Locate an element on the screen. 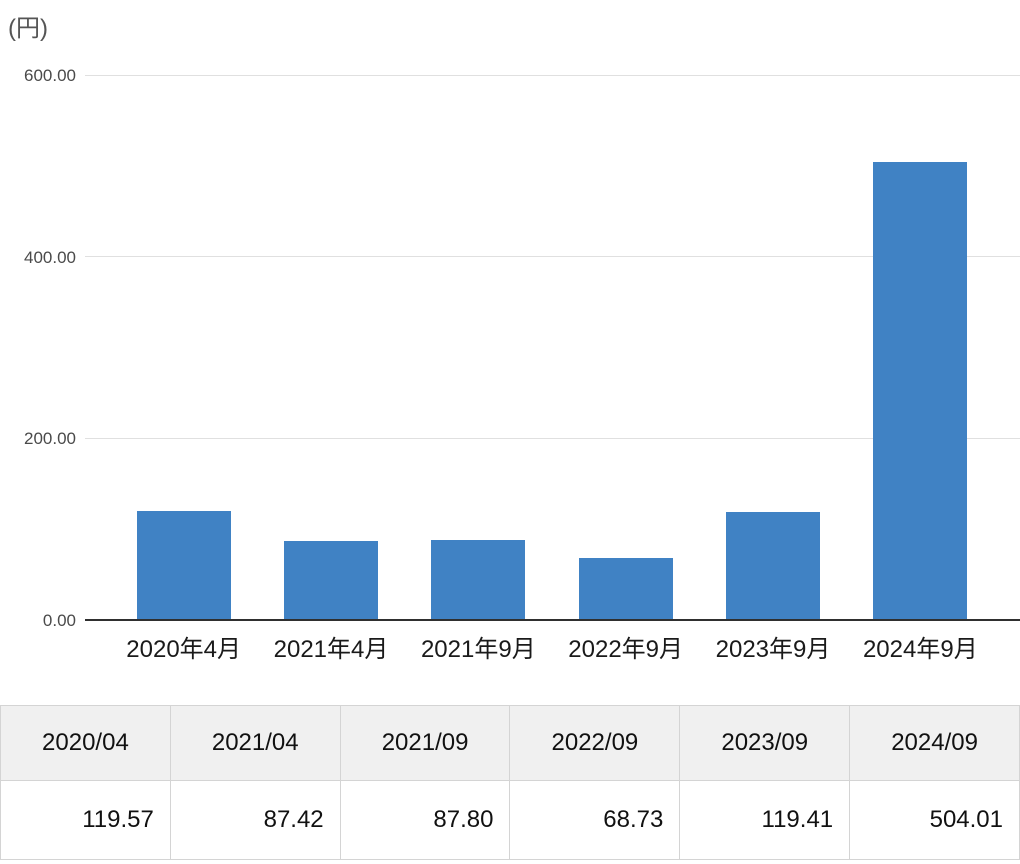  table-value-cell: 119.41 is located at coordinates (765, 820).